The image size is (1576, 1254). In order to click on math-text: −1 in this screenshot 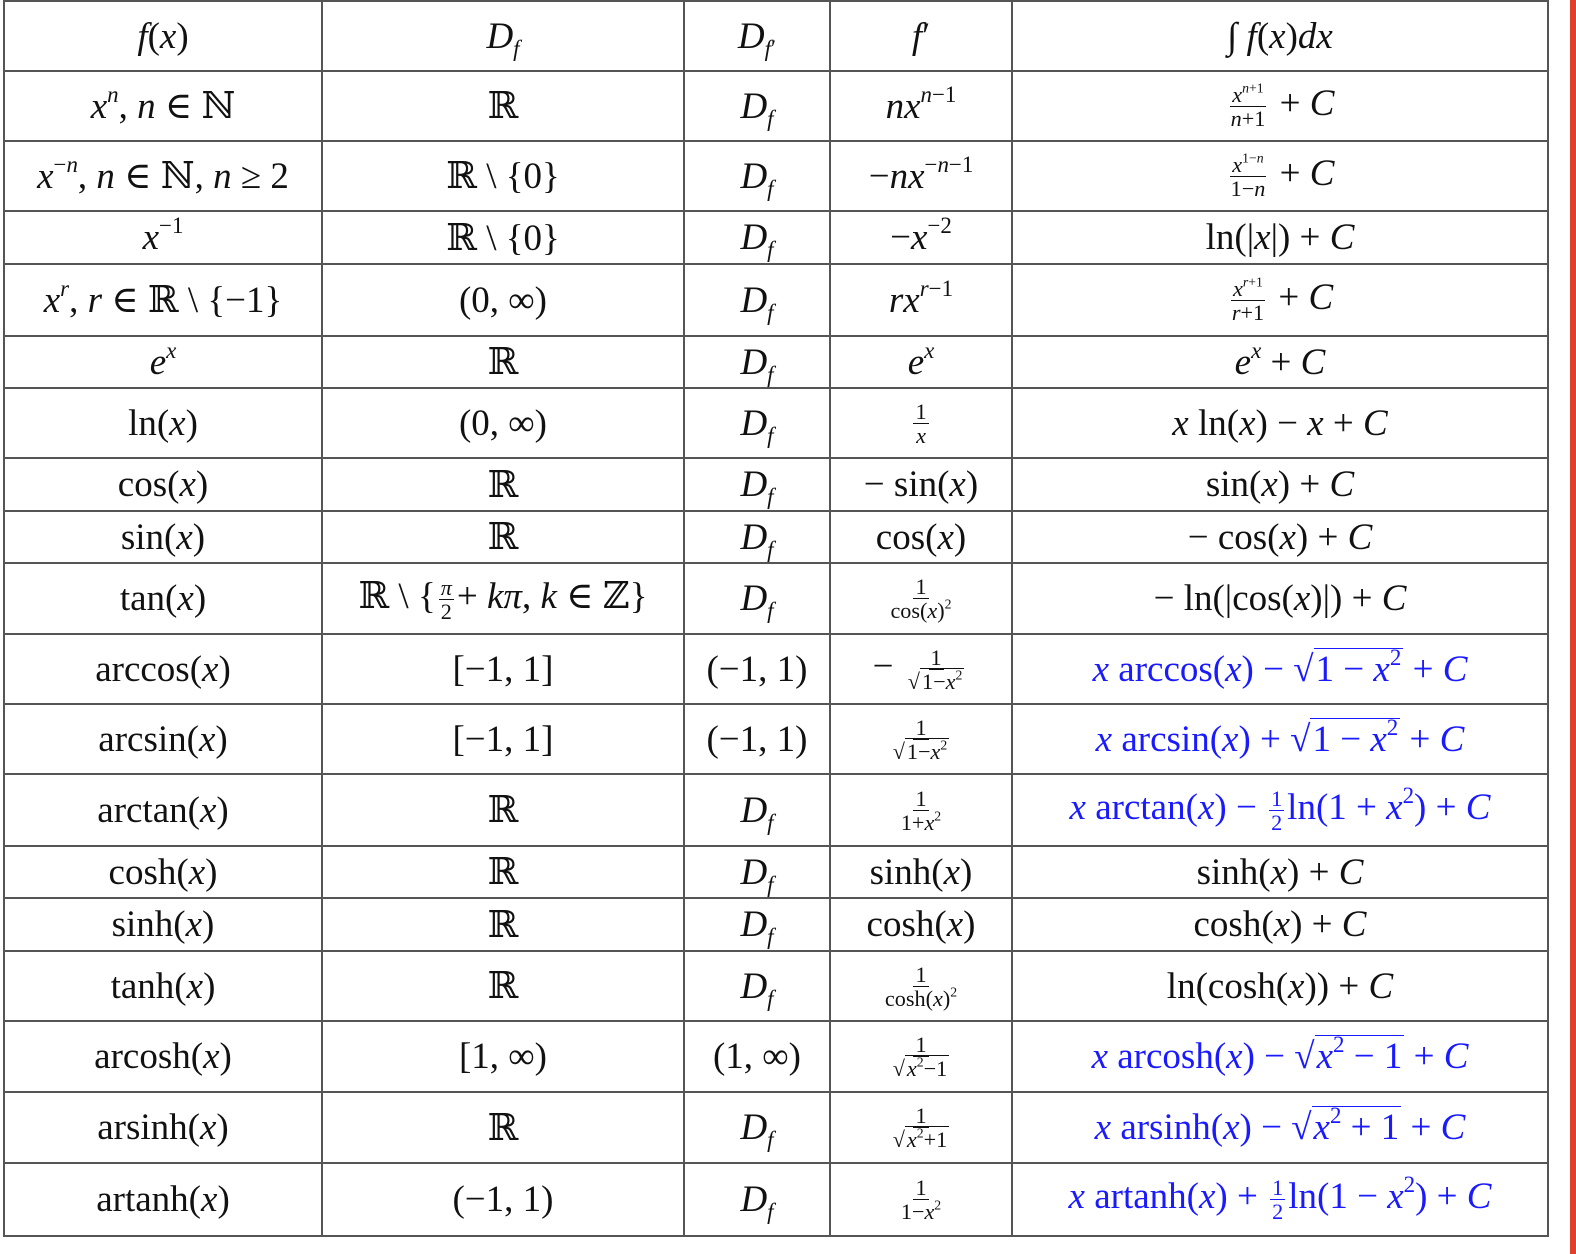, I will do `click(935, 1069)`.